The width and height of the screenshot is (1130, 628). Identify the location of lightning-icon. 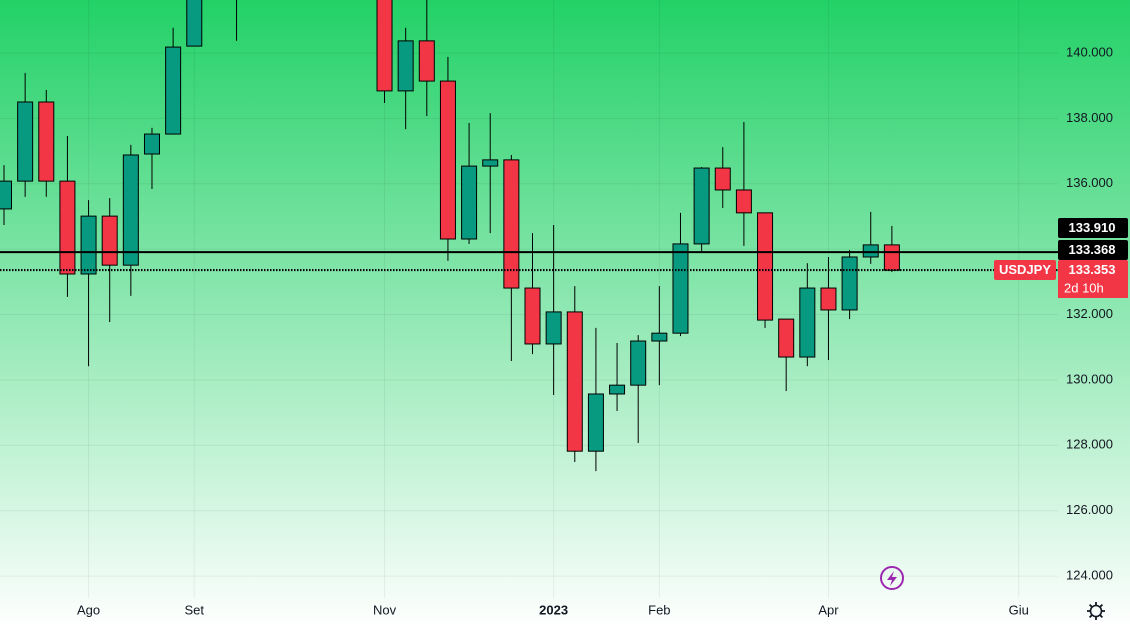
(892, 578).